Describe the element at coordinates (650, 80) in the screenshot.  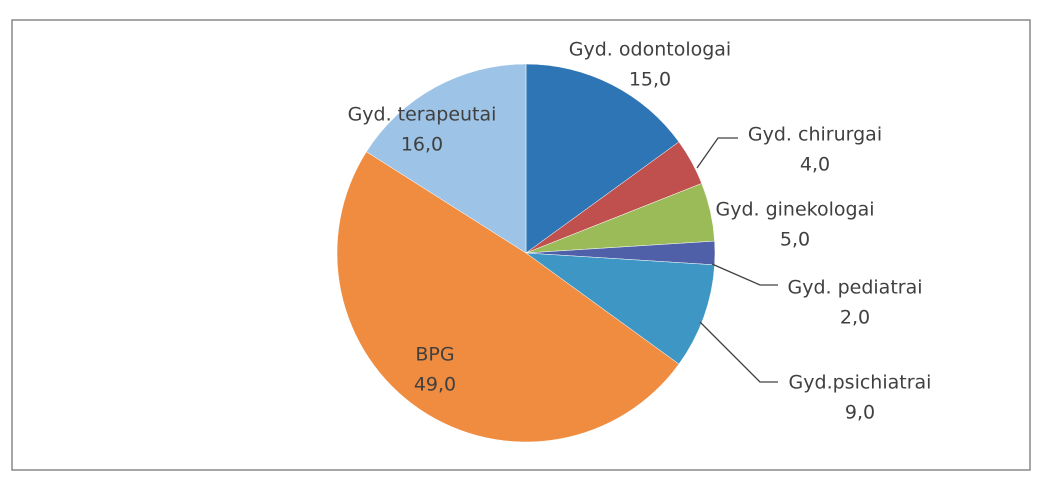
I see `slice-value: 15,0` at that location.